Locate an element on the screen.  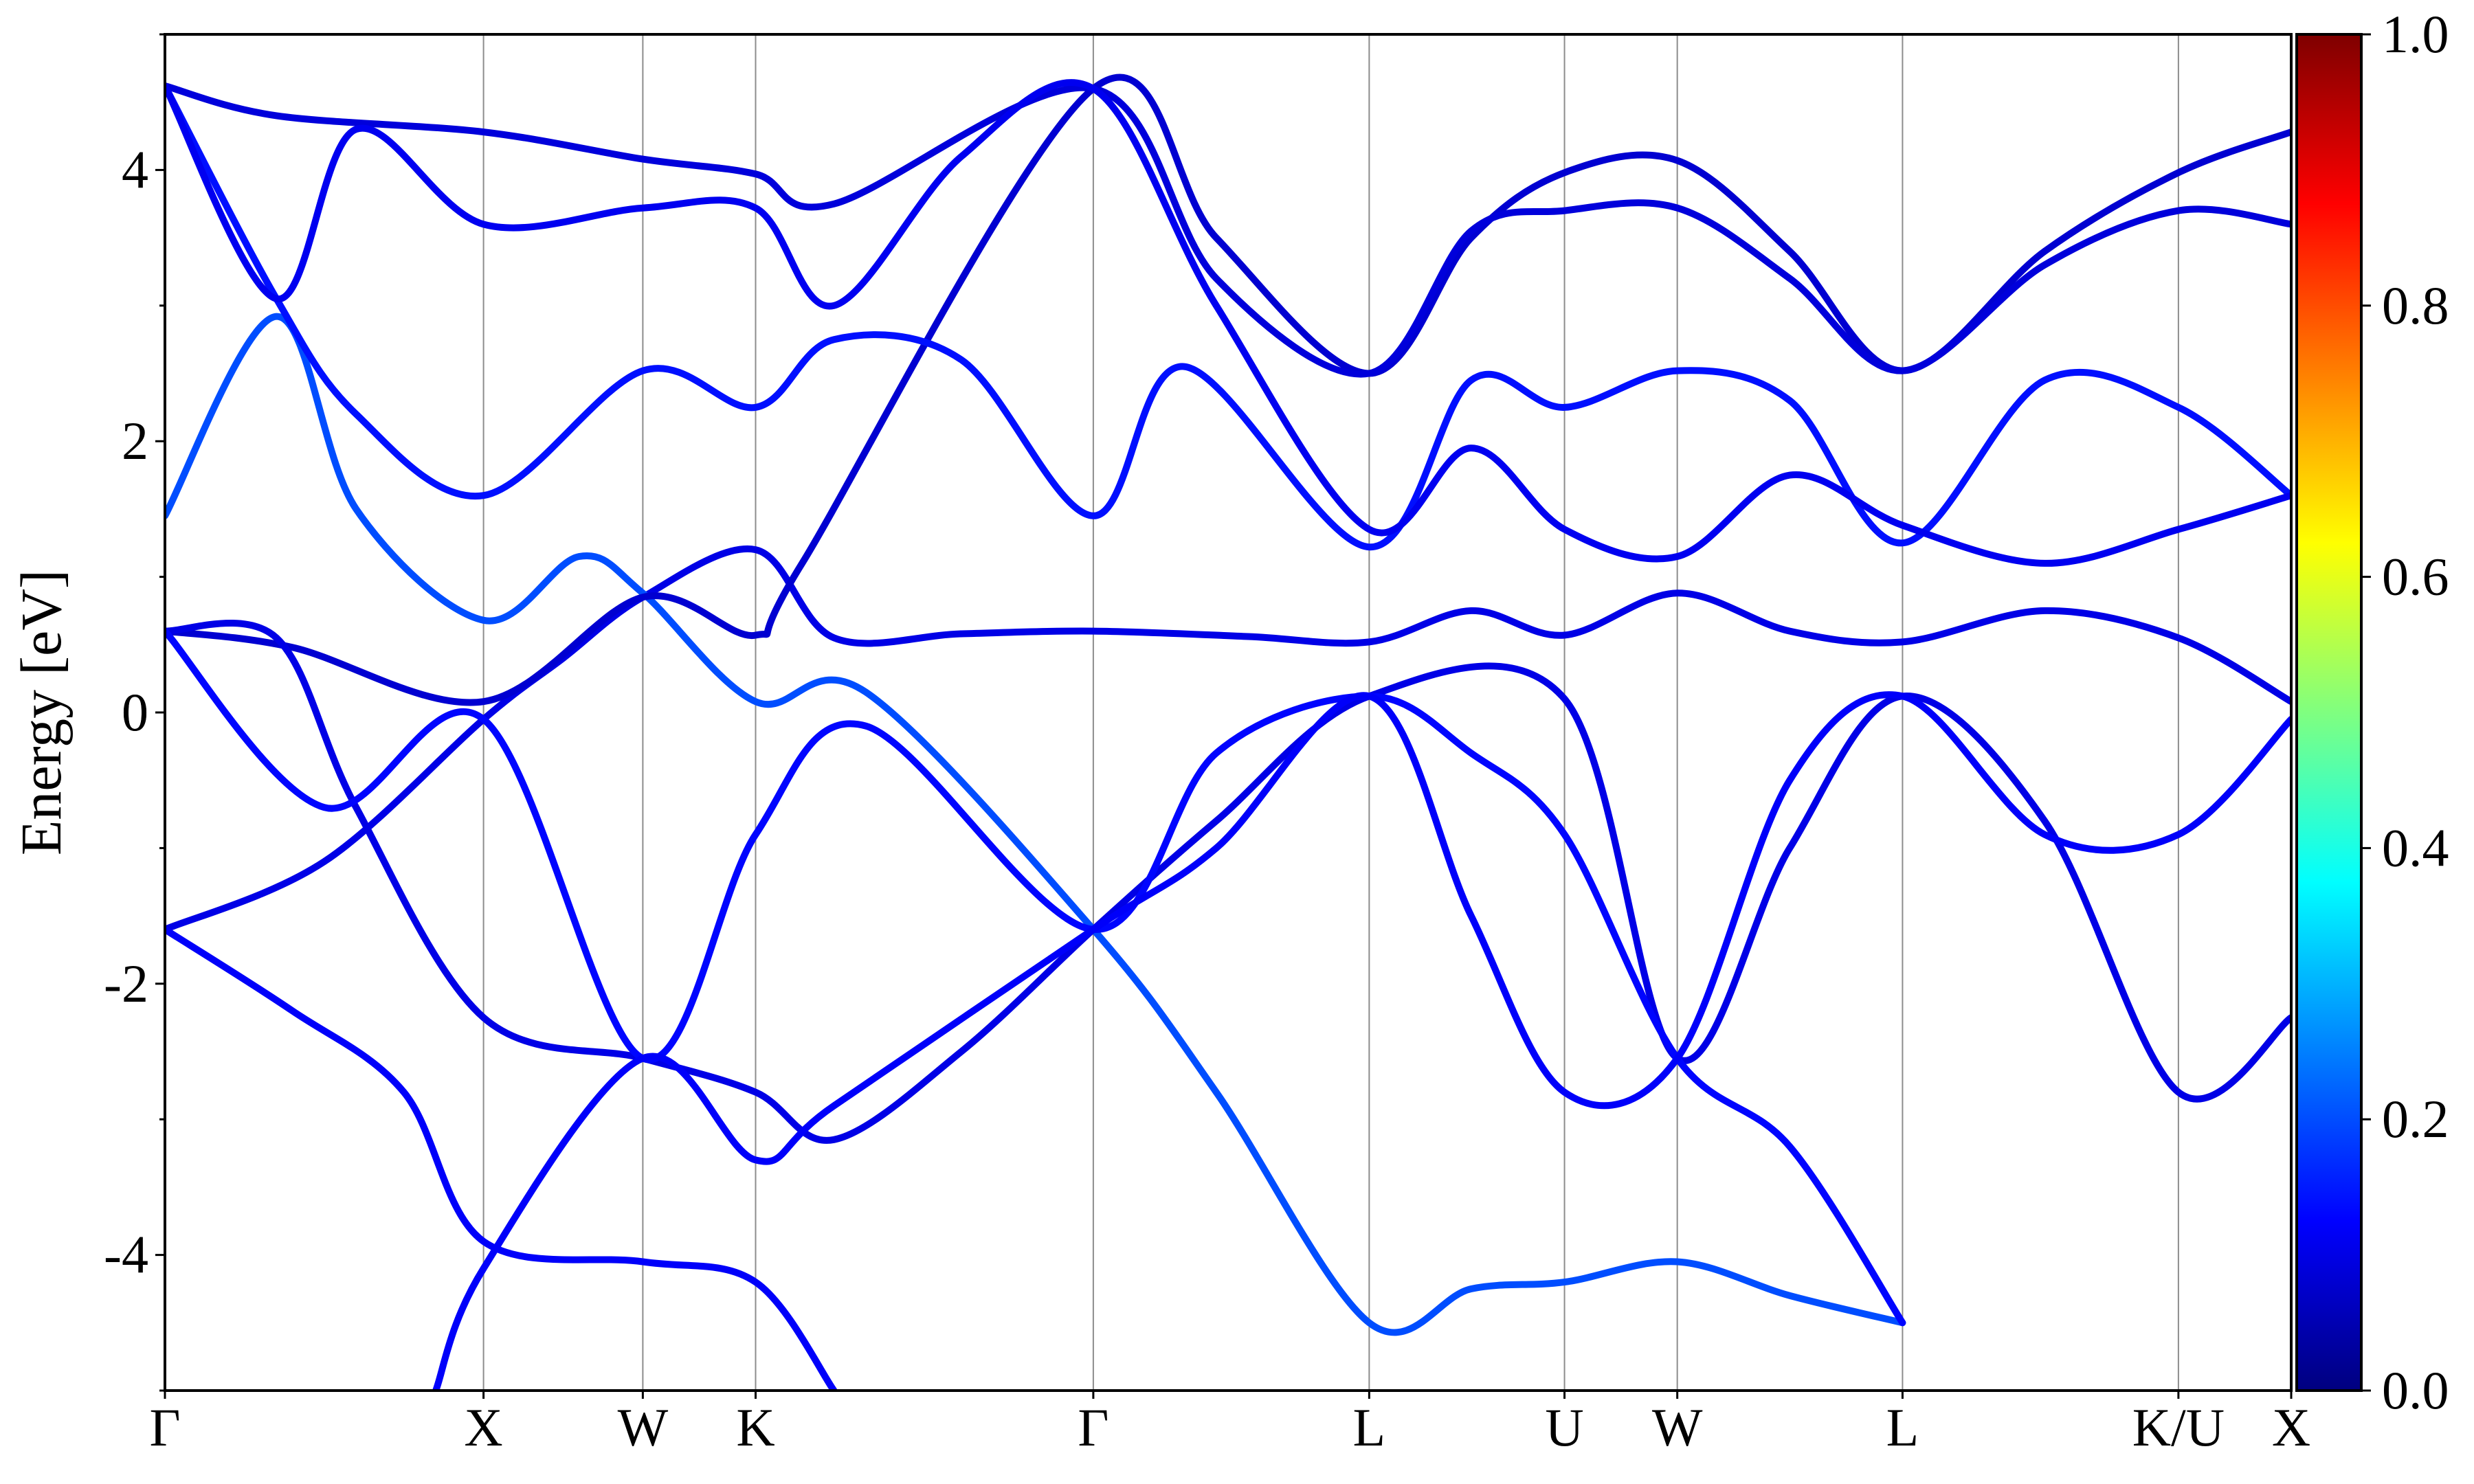
y-tick-label: -2 is located at coordinates (126, 983).